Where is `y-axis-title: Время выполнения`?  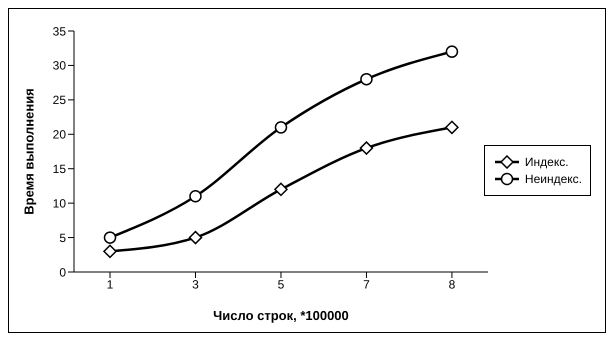 y-axis-title: Время выполнения is located at coordinates (29, 151).